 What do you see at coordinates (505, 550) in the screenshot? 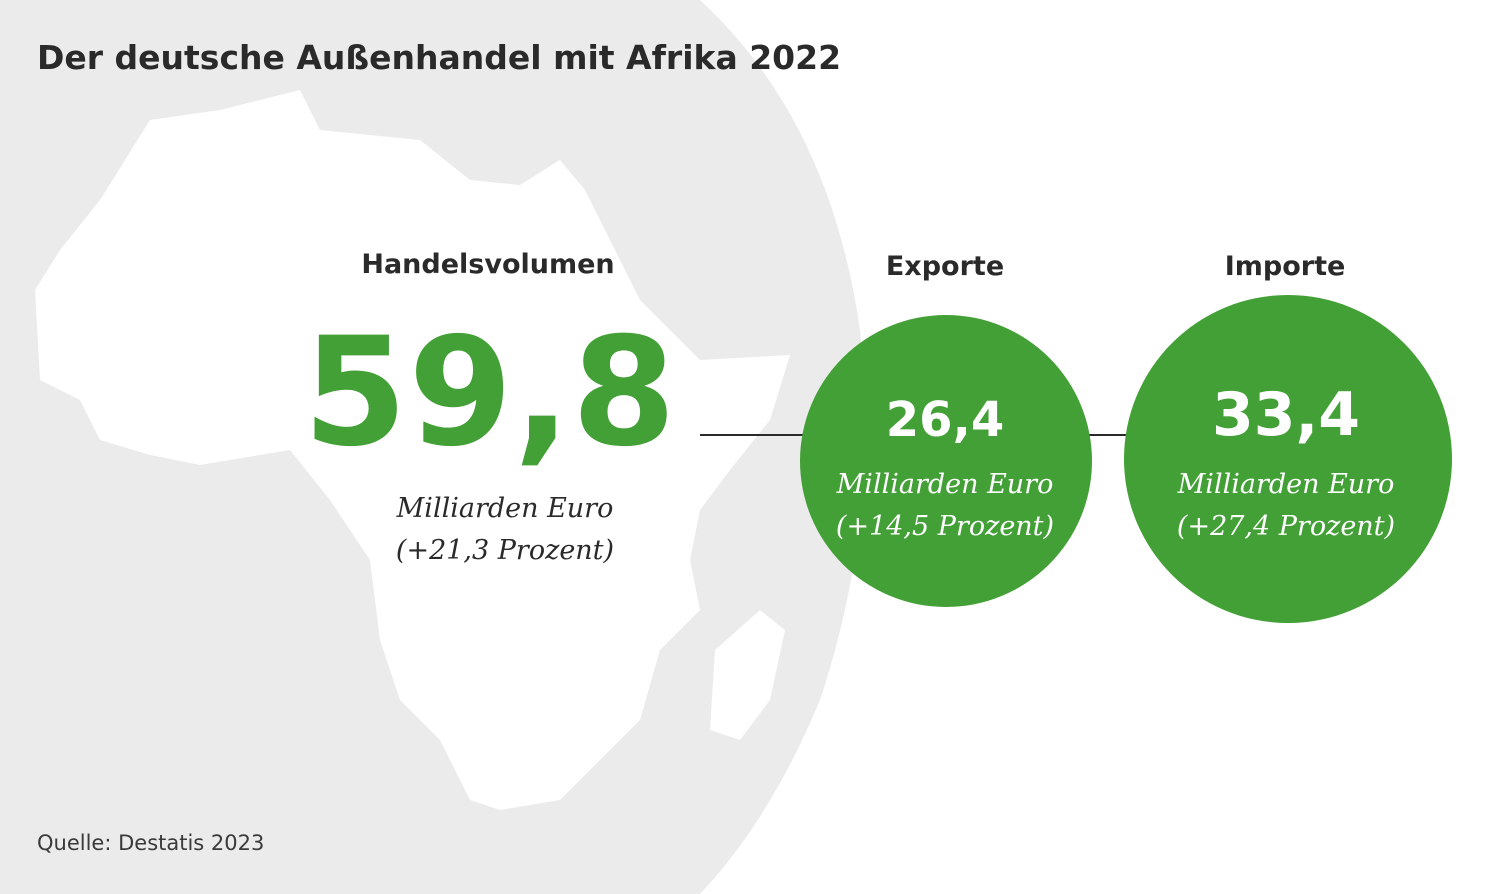
I see `handelsvolumen-change: (+21,3 Prozent)` at bounding box center [505, 550].